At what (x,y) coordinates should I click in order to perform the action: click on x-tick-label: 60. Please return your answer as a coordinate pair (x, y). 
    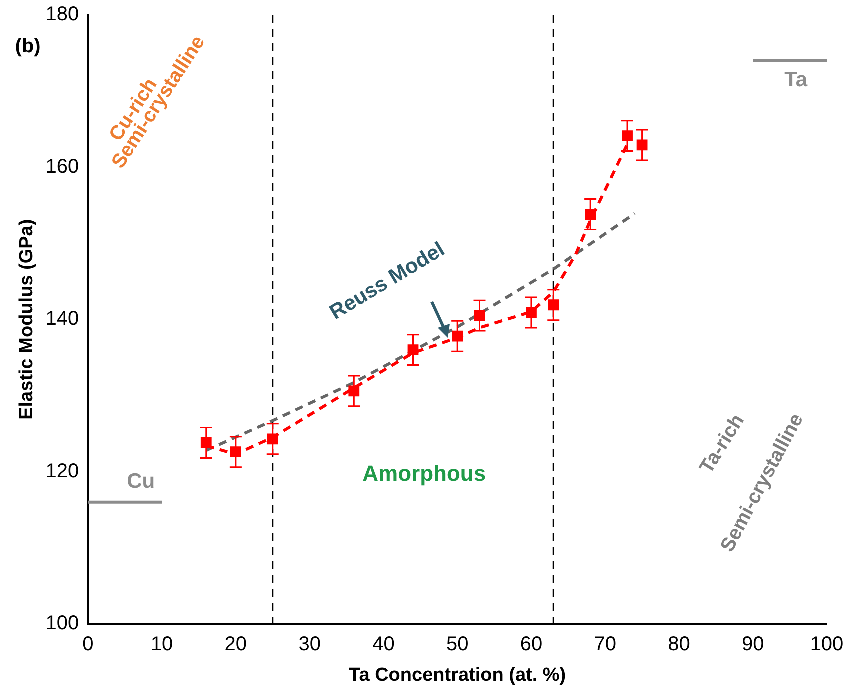
    Looking at the image, I should click on (531, 645).